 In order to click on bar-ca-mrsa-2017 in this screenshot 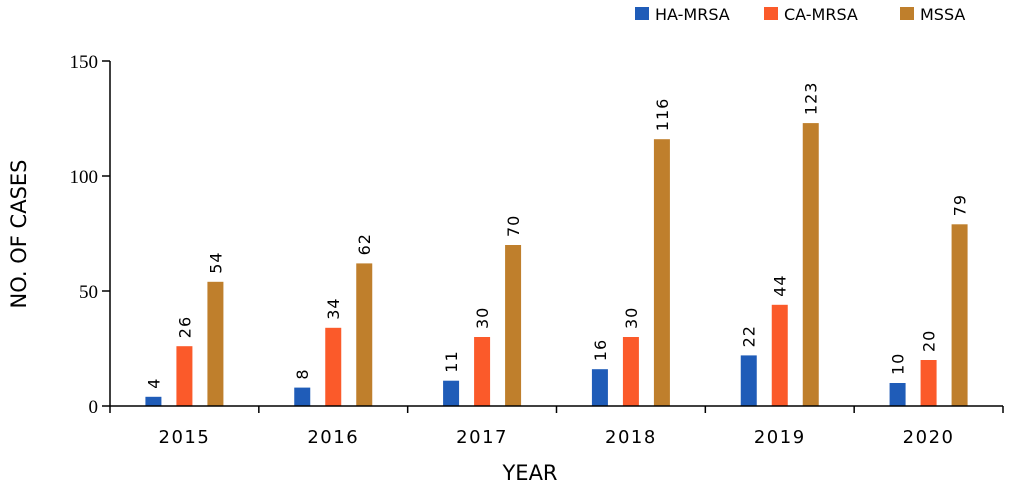, I will do `click(482, 371)`.